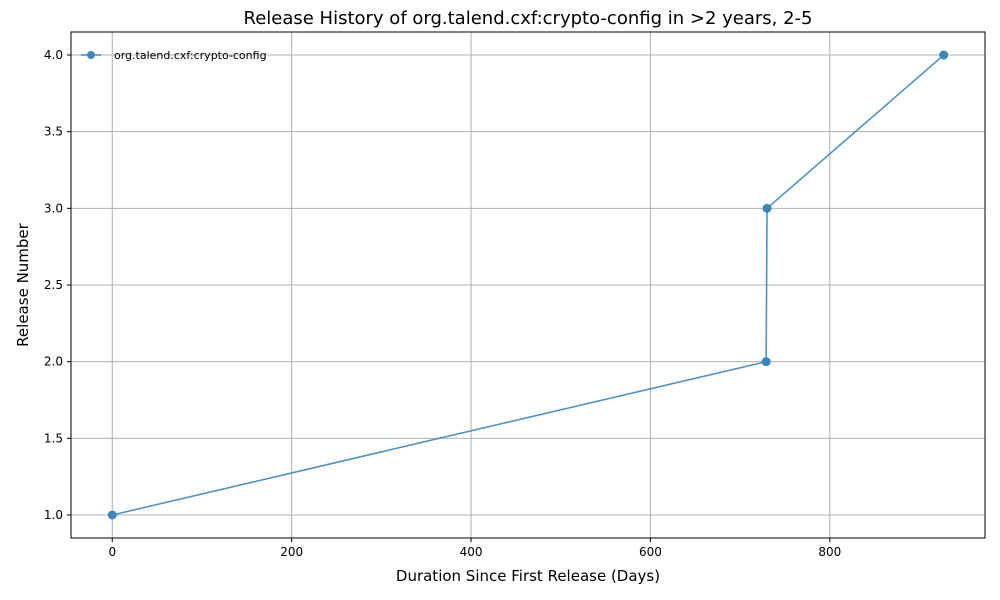 The width and height of the screenshot is (1000, 600). Describe the element at coordinates (829, 552) in the screenshot. I see `x-tick-label: 800` at that location.